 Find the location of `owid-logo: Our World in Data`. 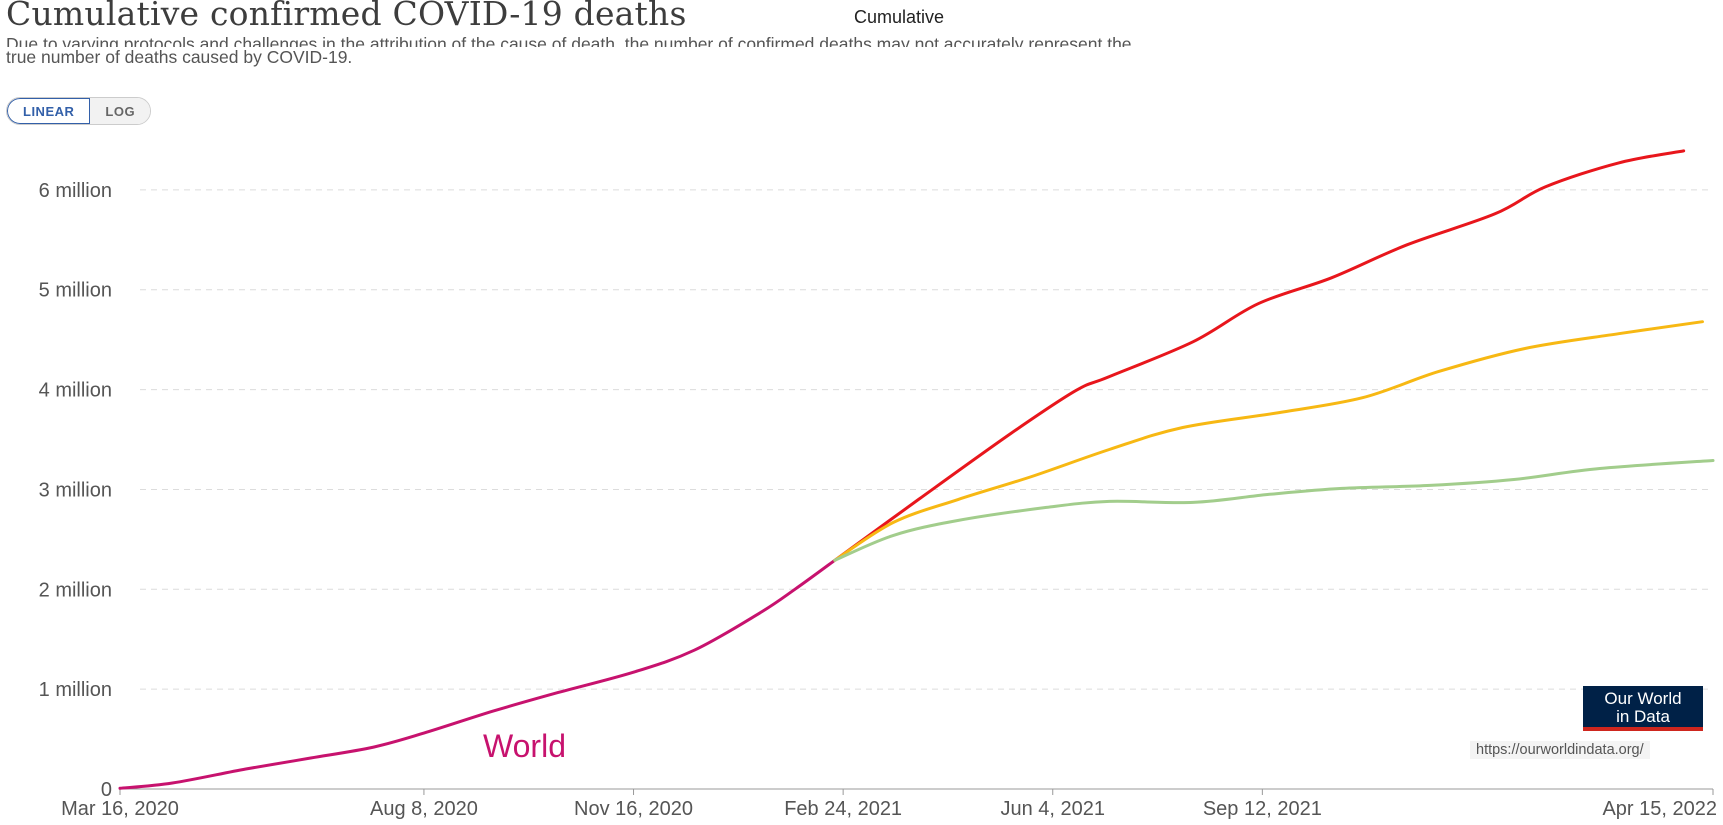

owid-logo: Our World in Data is located at coordinates (1643, 708).